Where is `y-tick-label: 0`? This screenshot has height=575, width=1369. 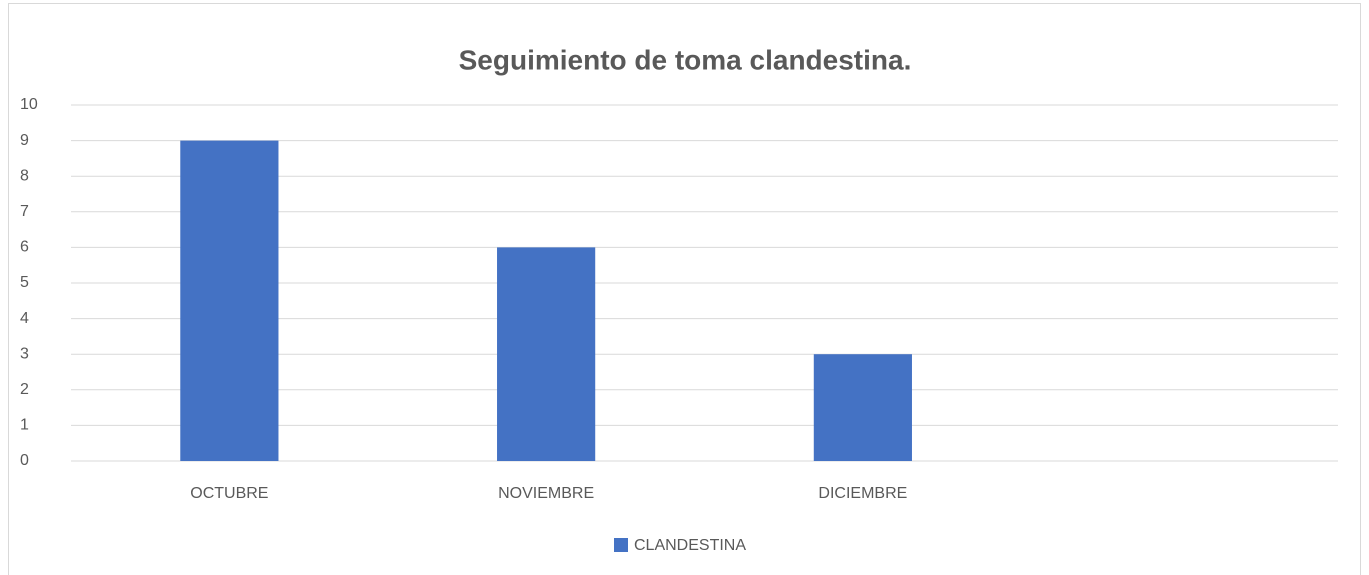
y-tick-label: 0 is located at coordinates (24, 460).